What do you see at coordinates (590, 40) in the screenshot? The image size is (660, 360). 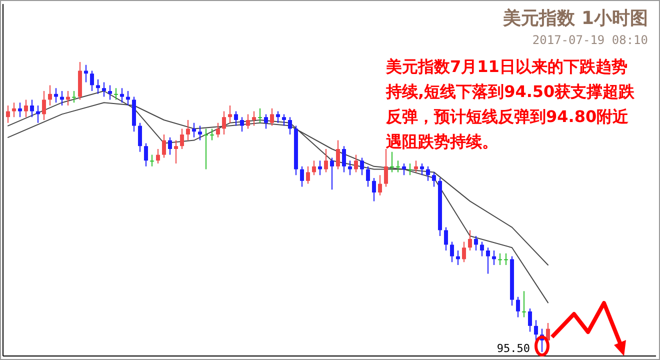 I see `text: 2017-07-19 08:10` at bounding box center [590, 40].